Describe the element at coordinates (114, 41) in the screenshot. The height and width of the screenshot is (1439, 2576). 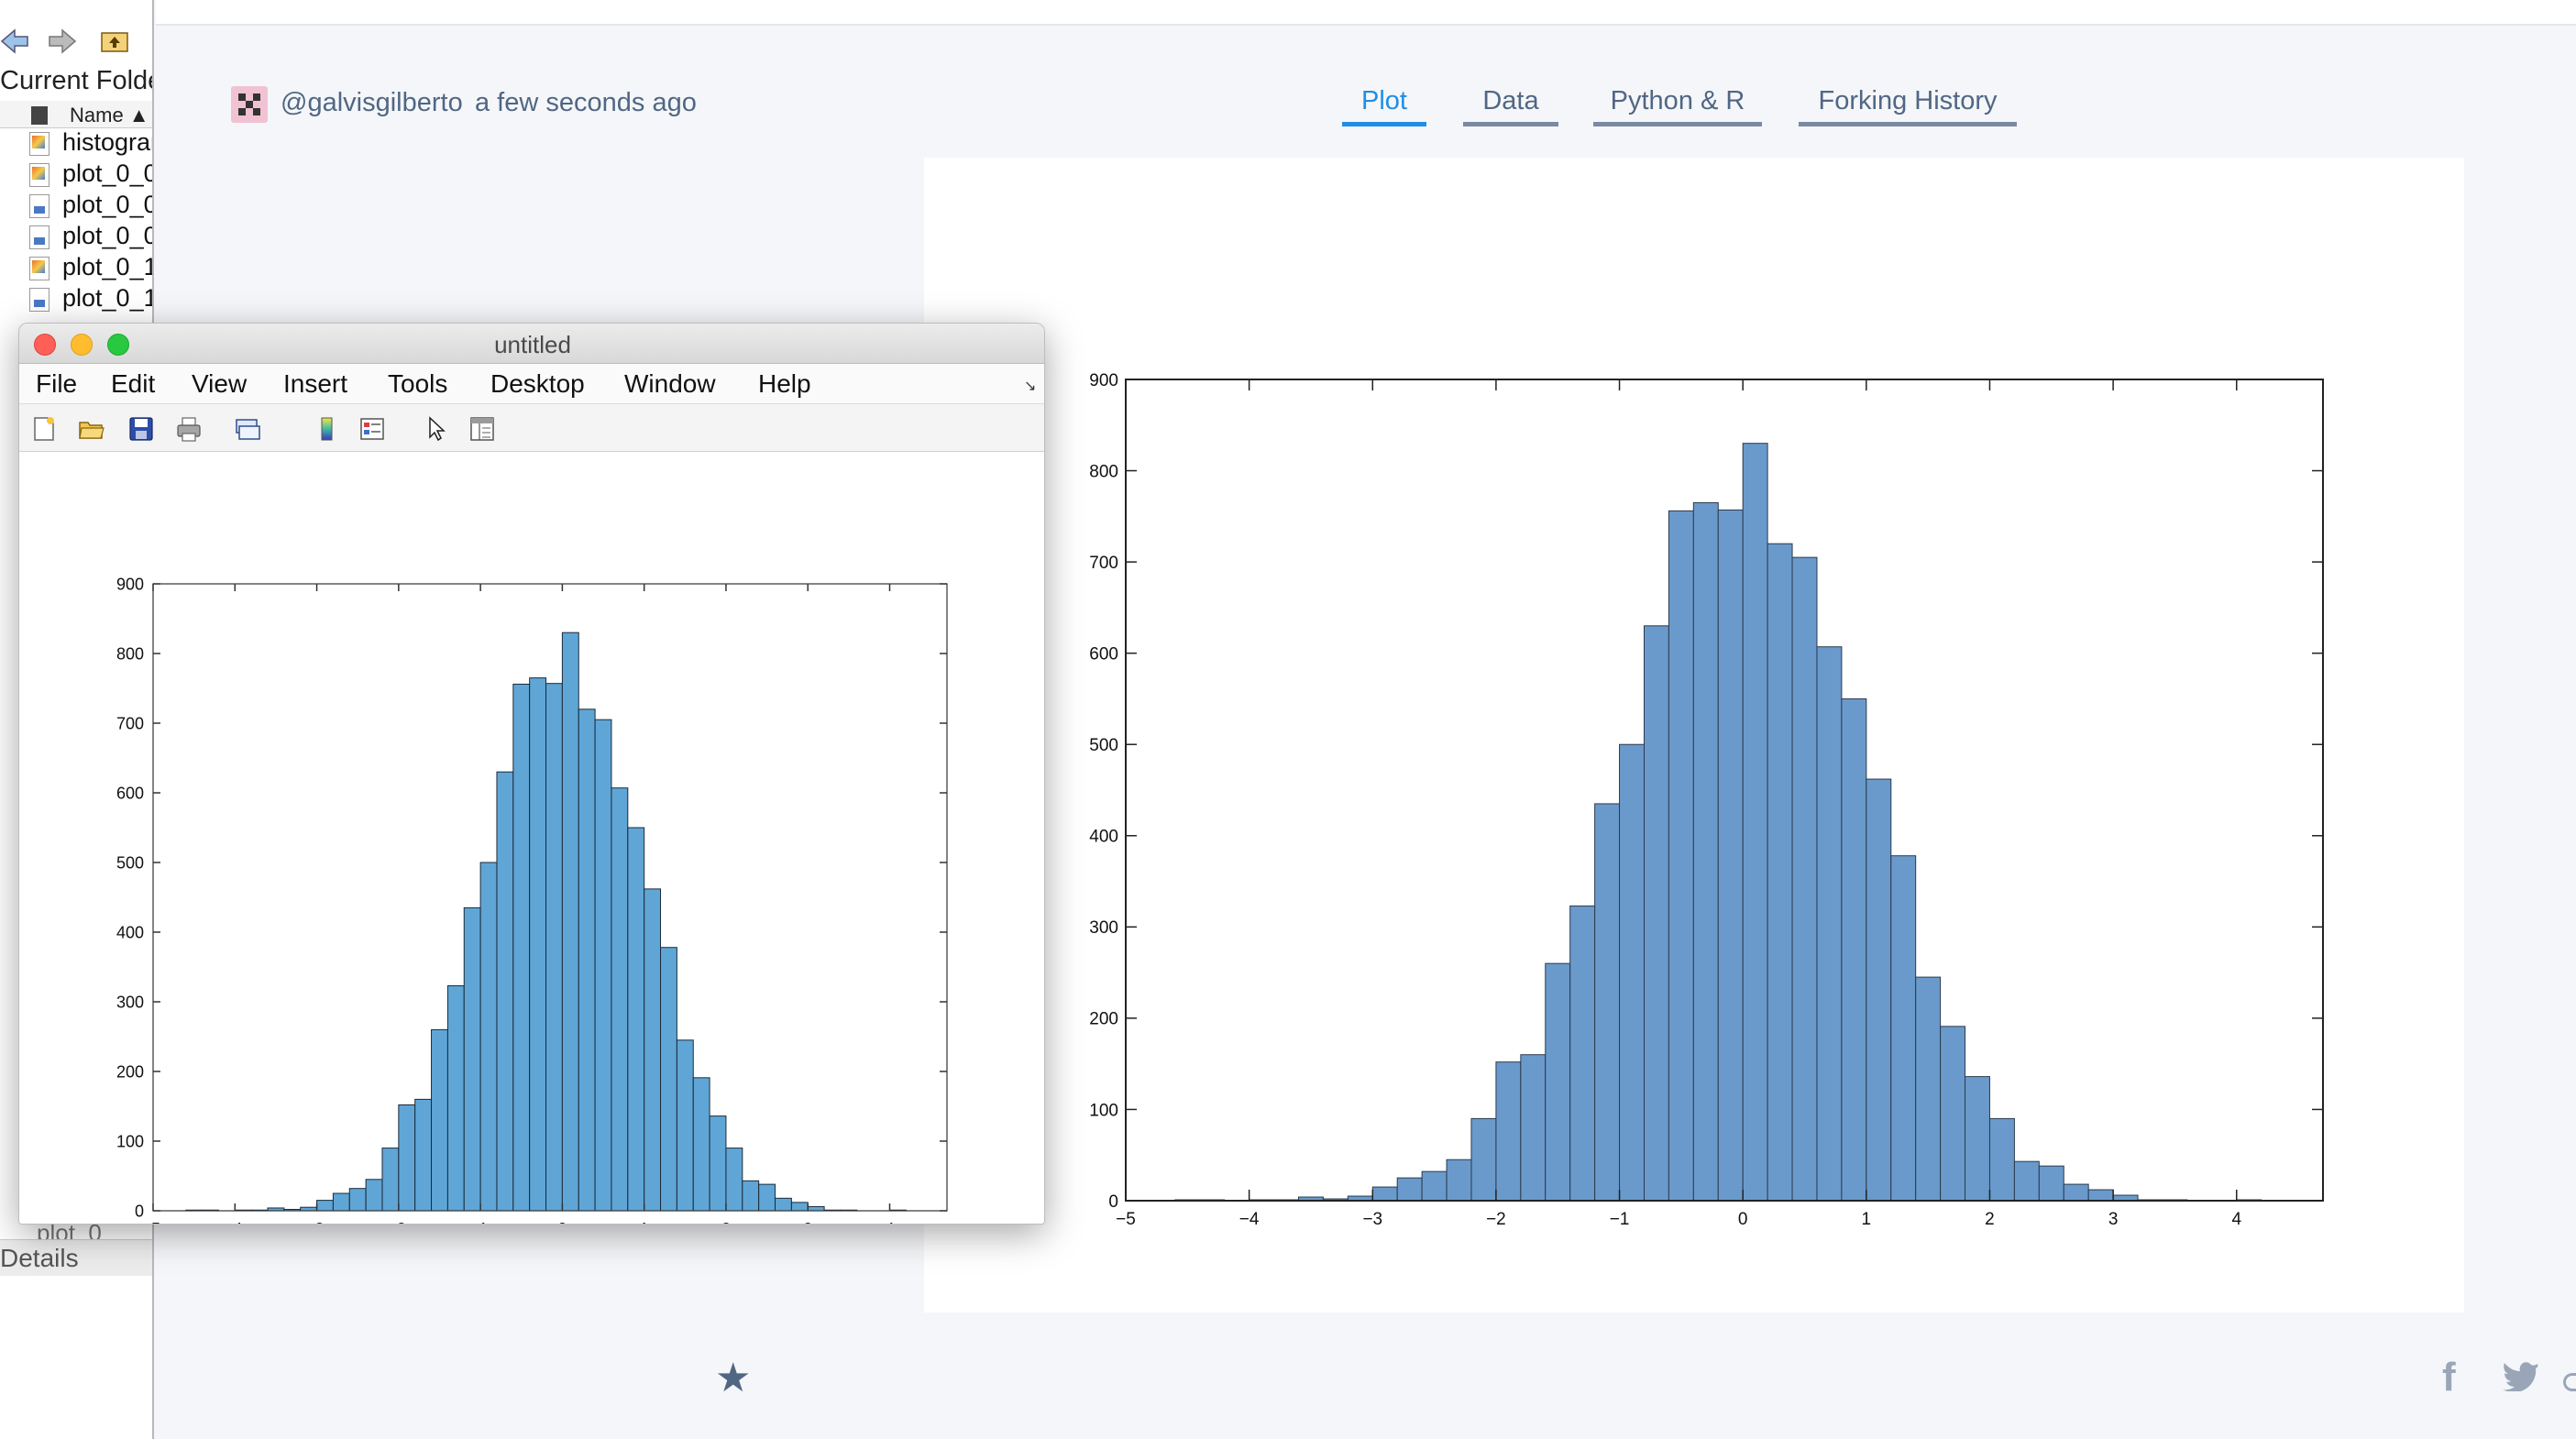
I see `up-folder-icon` at that location.